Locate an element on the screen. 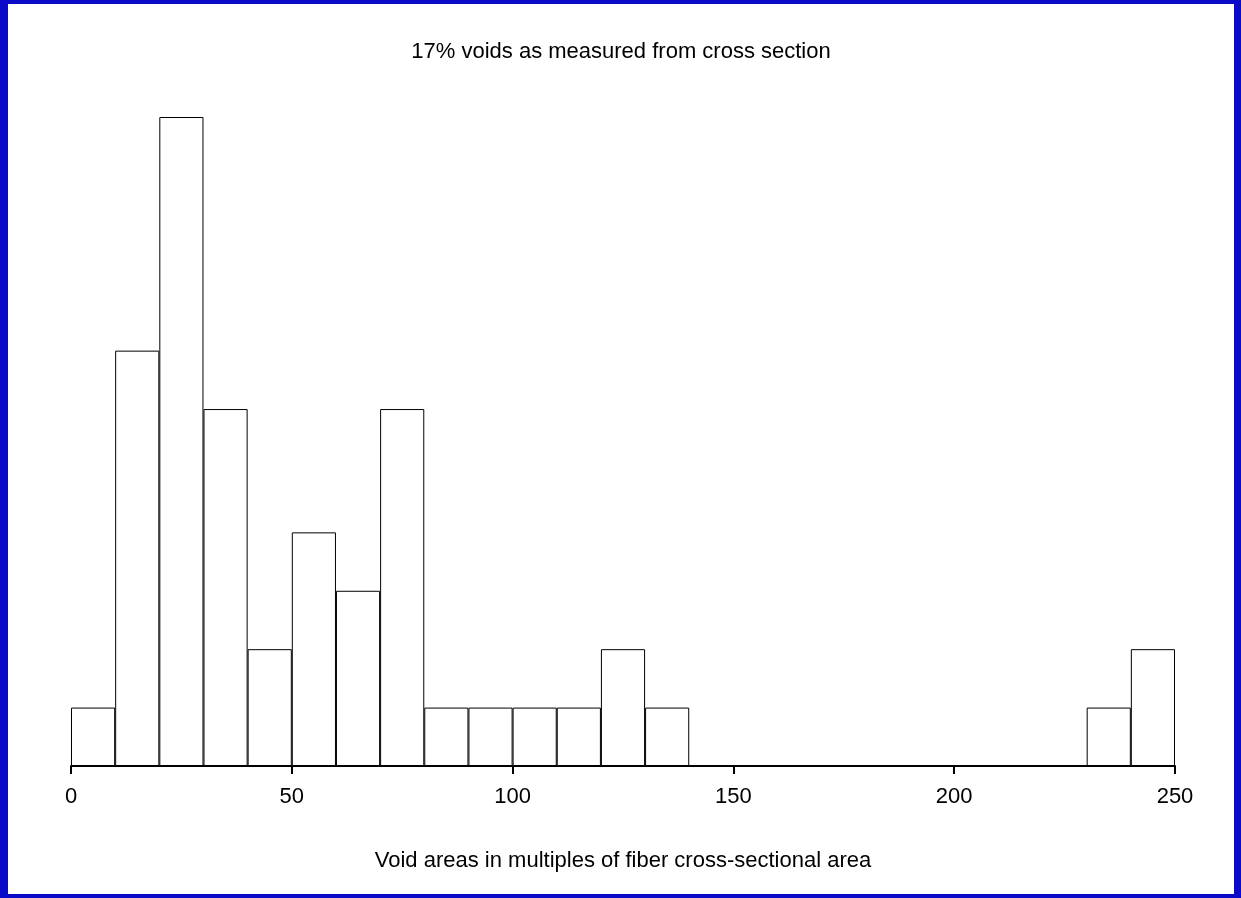 The width and height of the screenshot is (1241, 898). x-tick-label: 250 is located at coordinates (1175, 795).